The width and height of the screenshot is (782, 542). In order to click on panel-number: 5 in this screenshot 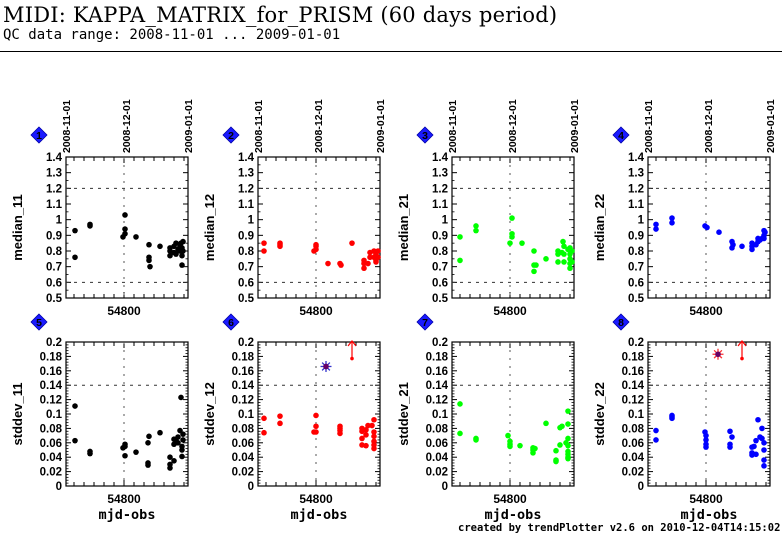, I will do `click(39, 323)`.